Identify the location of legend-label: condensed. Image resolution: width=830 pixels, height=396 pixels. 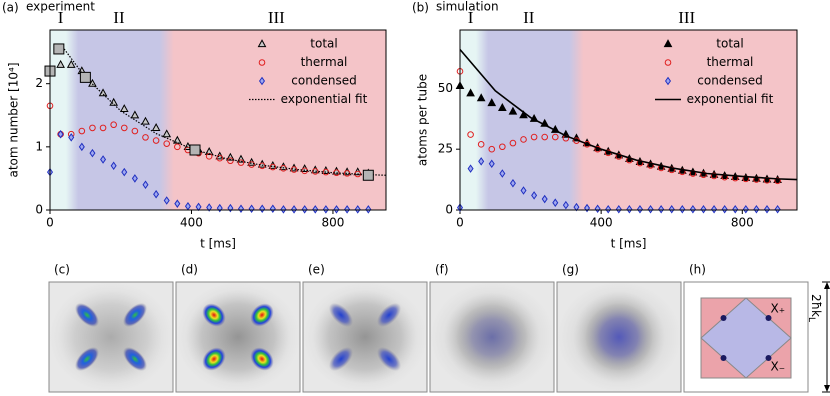
(729, 81).